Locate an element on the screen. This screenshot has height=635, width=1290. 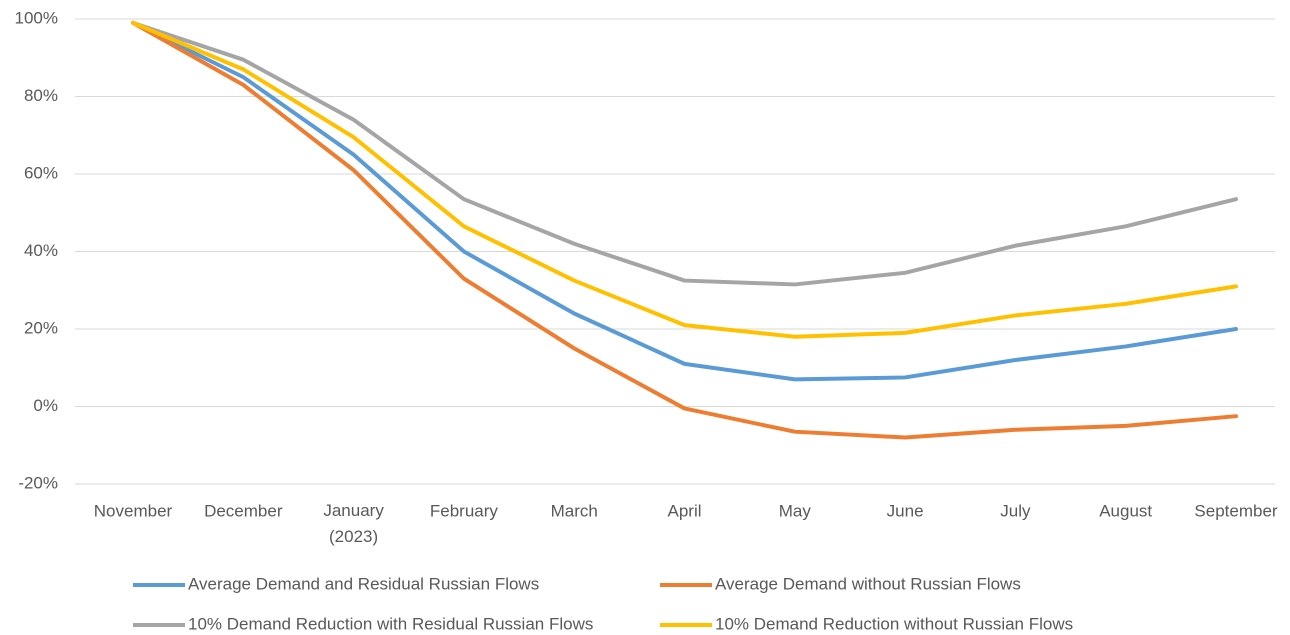
y-tick-label: 60% is located at coordinates (41, 172).